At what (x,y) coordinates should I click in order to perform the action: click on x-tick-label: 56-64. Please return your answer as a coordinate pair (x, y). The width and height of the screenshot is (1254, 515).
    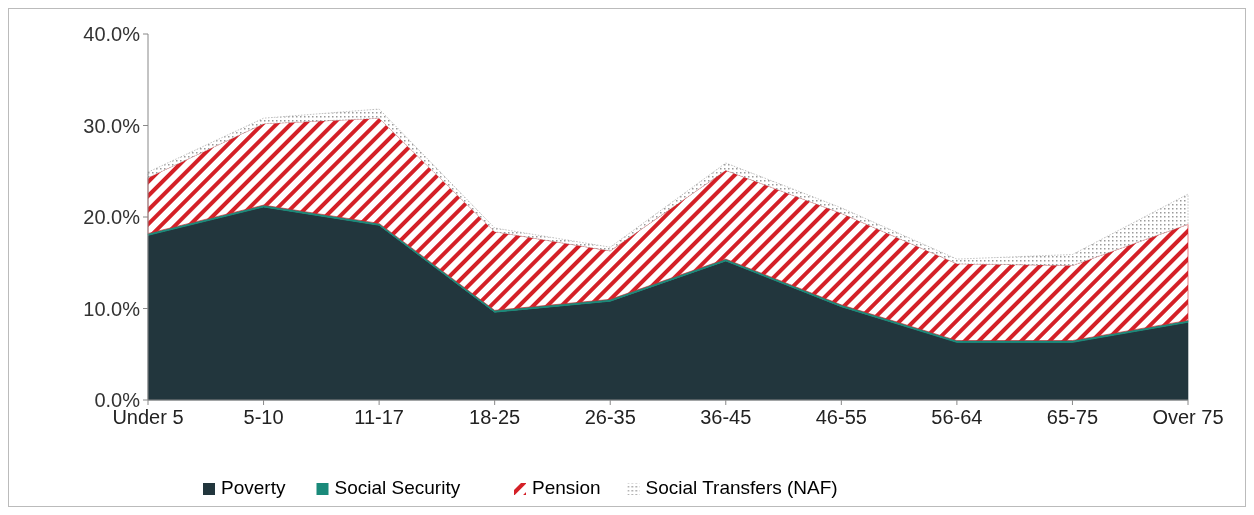
    Looking at the image, I should click on (957, 417).